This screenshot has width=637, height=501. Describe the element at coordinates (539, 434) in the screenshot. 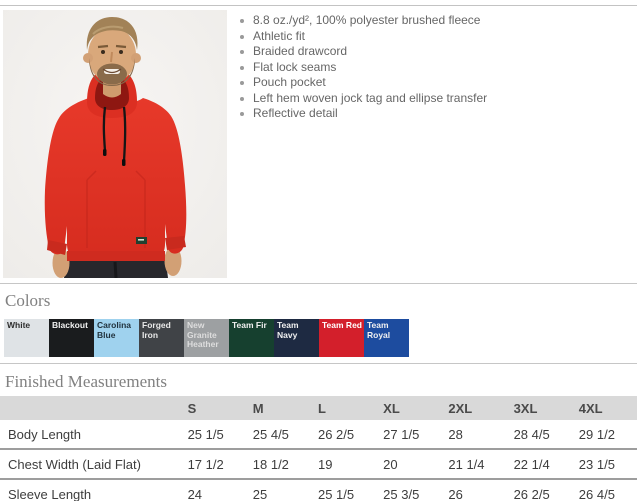

I see `cell-value: 28 4/5` at that location.